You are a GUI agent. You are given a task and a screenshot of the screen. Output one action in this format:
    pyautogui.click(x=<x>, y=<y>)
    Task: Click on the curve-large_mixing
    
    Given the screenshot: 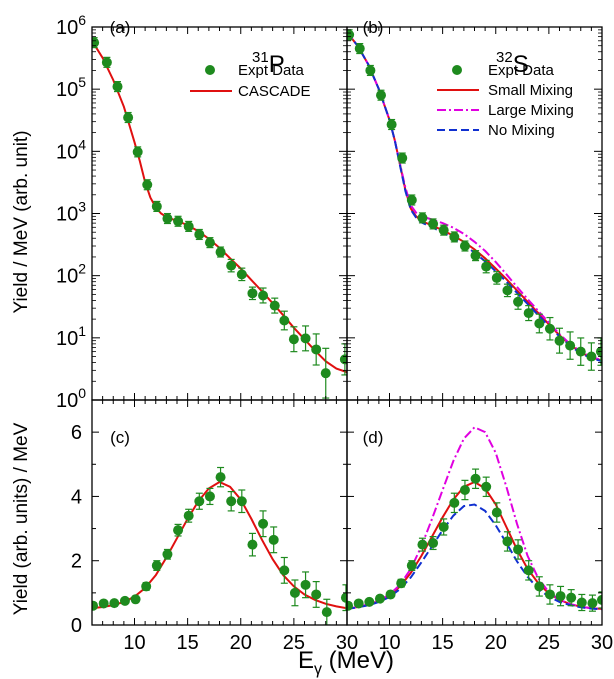 What is the action you would take?
    pyautogui.click(x=474, y=518)
    